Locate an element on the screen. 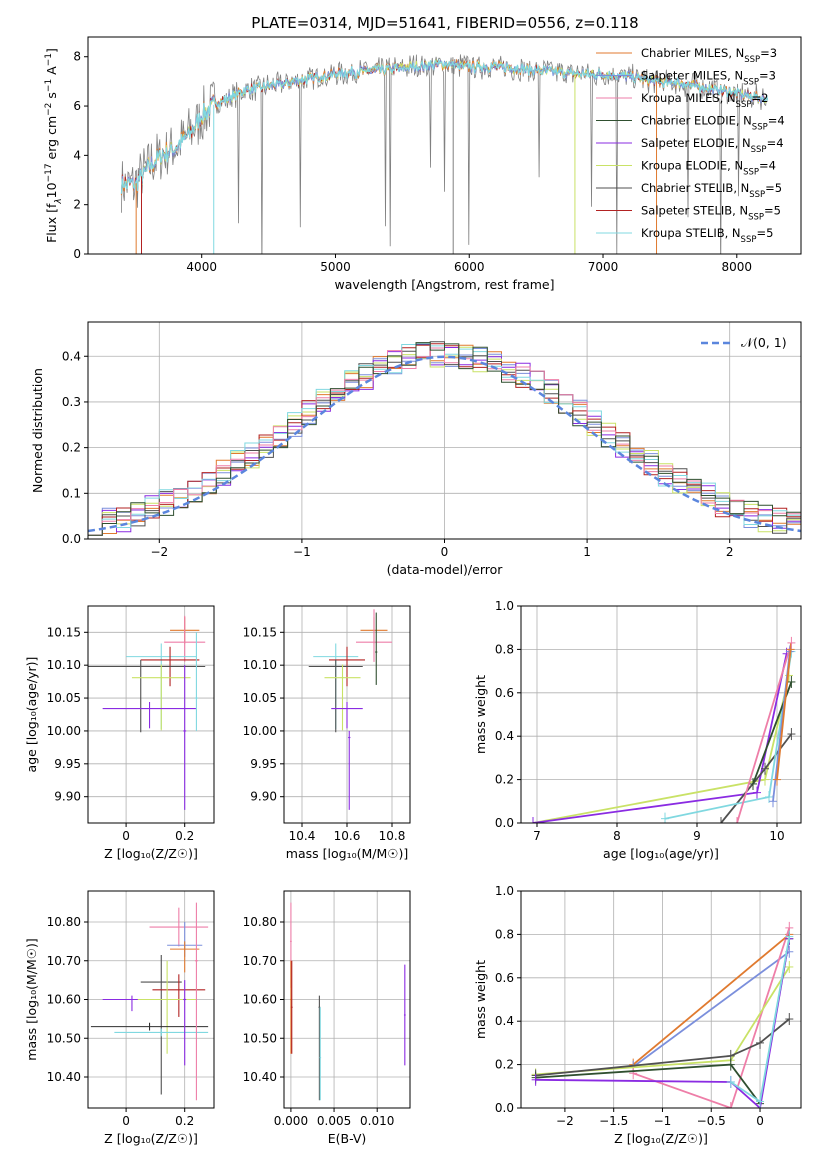  y-axis-label-part: −1 is located at coordinates (49, 59).